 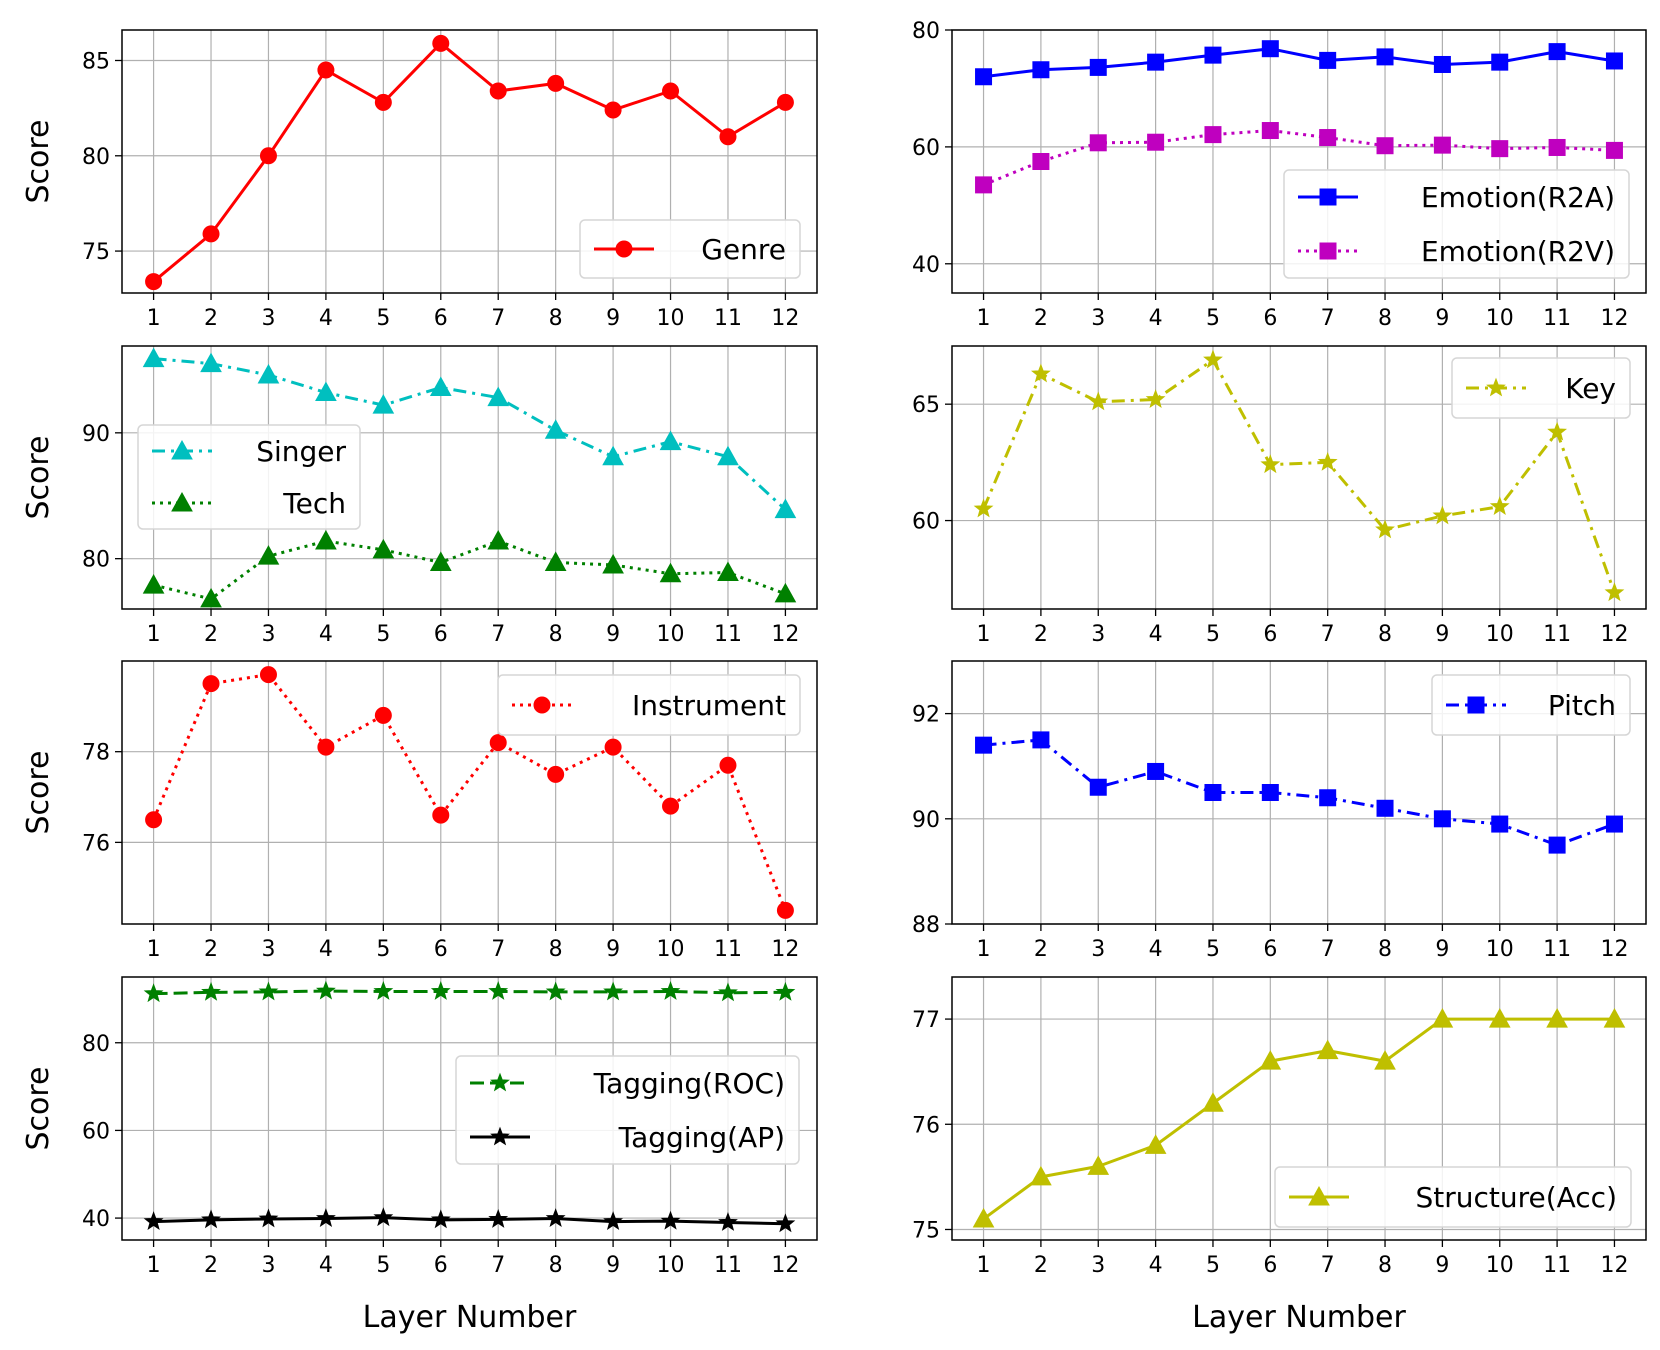 I want to click on legend: Emotion(R2A) Emotion(R2V), so click(x=1456, y=224).